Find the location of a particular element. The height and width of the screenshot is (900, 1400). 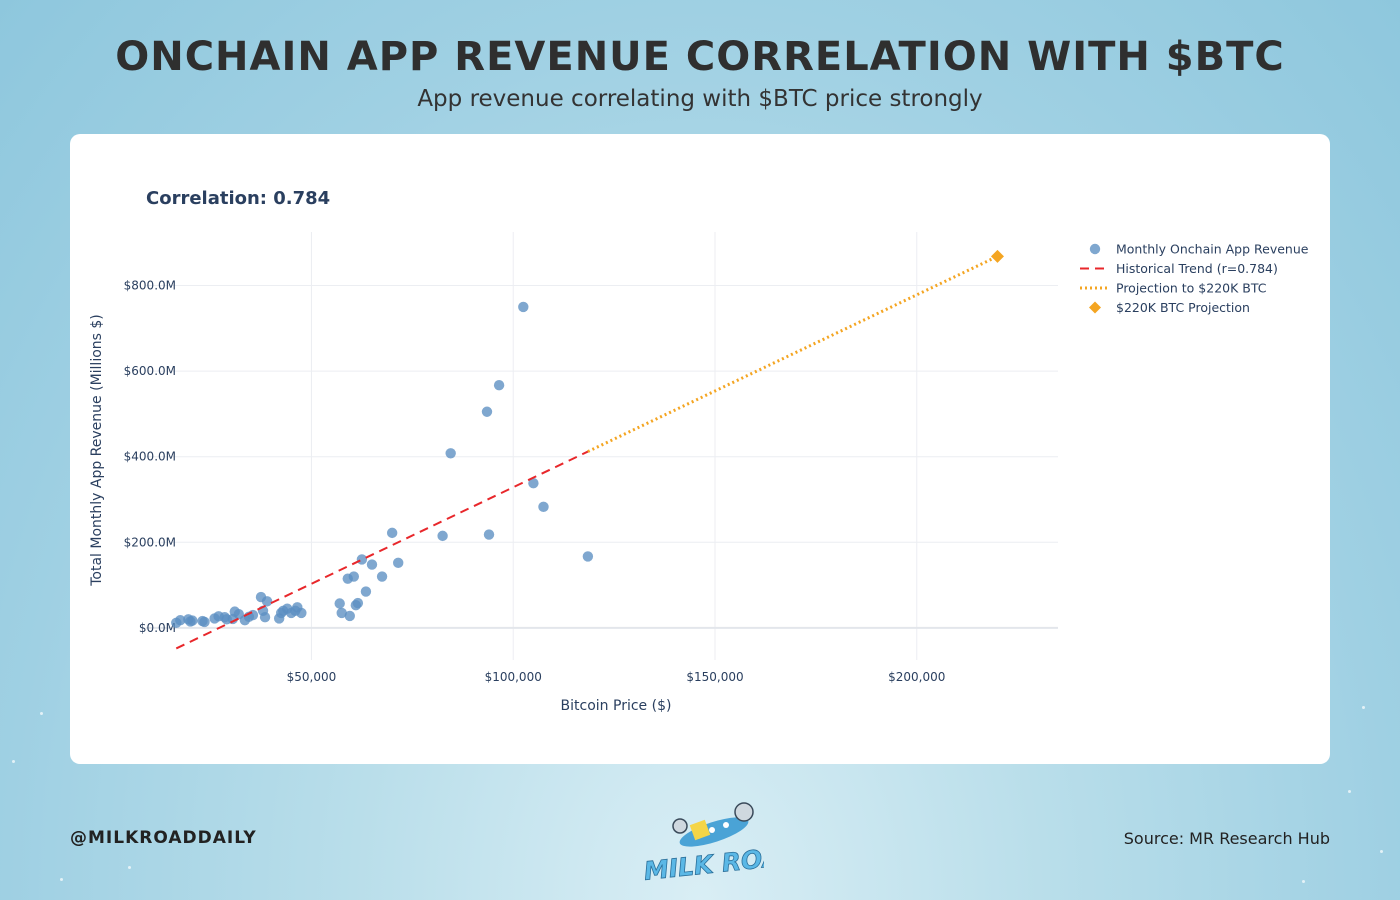

legend-label: Monthly Onchain App Revenue is located at coordinates (1212, 249).